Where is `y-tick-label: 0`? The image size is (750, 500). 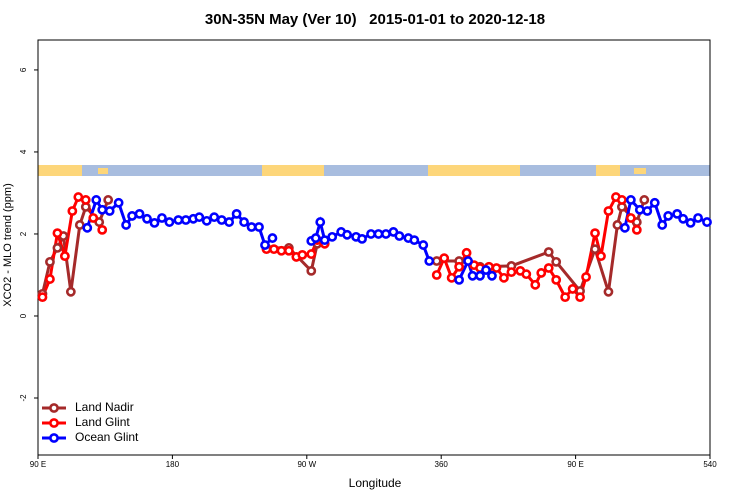
y-tick-label: 0 is located at coordinates (23, 315).